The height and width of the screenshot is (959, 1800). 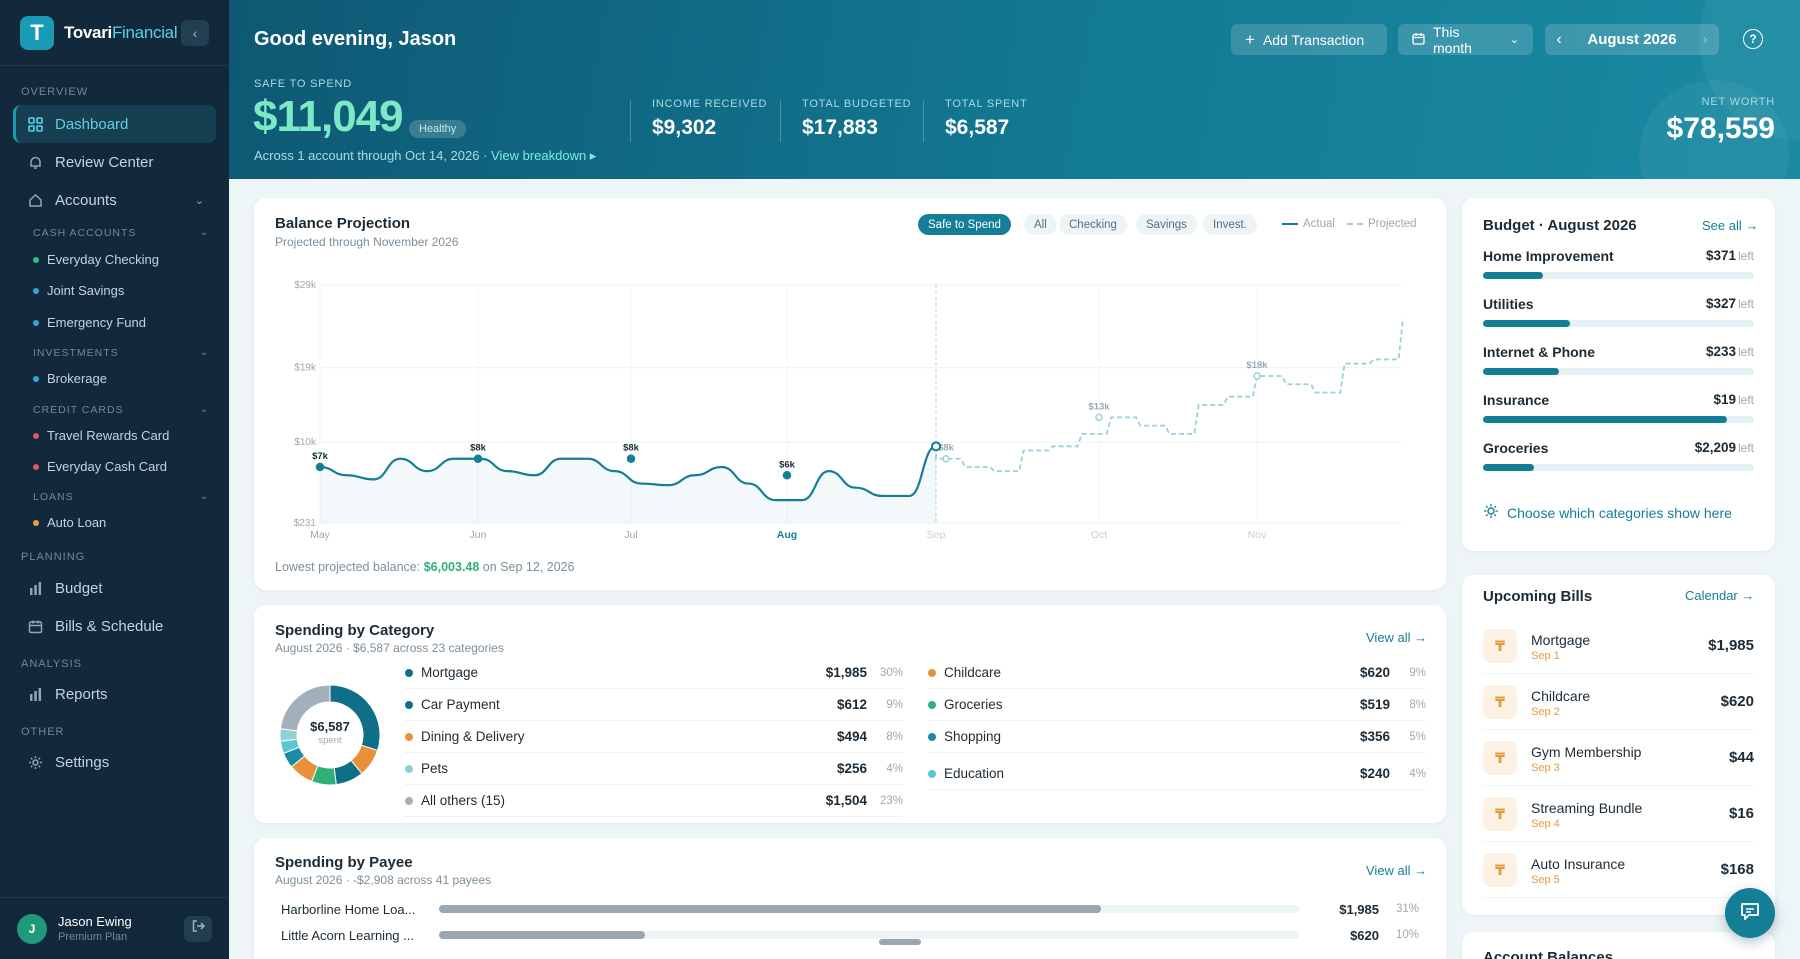 I want to click on subsection-cash-accounts: CASH ACCOUNTS ⌄, so click(x=121, y=233).